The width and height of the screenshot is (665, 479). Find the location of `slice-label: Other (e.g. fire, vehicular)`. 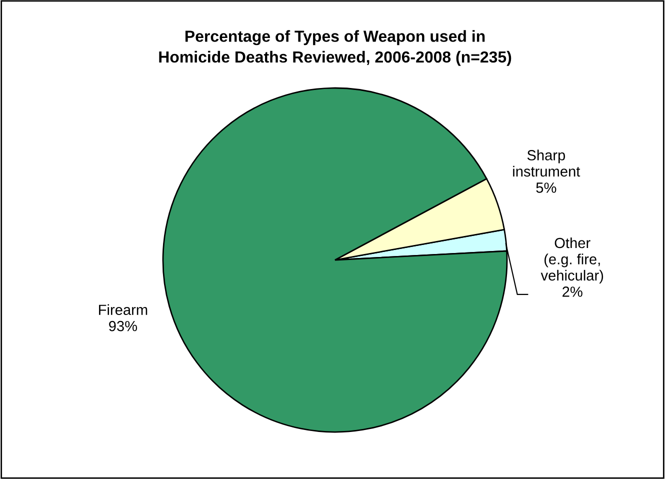

slice-label: Other (e.g. fire, vehicular) is located at coordinates (572, 260).